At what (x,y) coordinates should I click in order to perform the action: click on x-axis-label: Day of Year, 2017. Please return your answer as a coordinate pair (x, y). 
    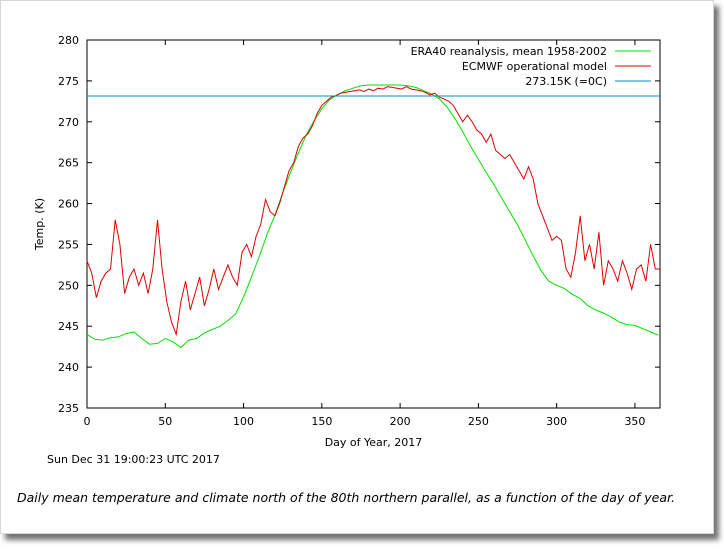
    Looking at the image, I should click on (374, 442).